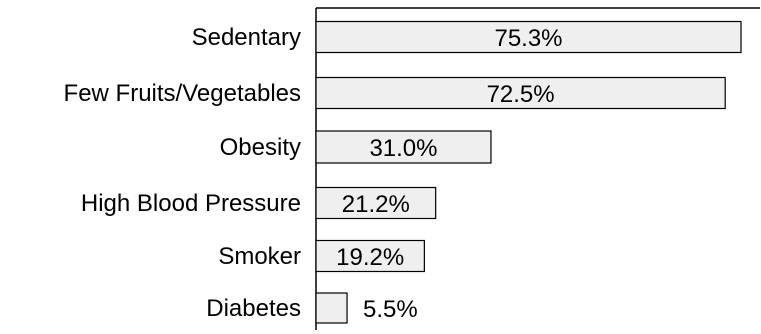 The image size is (761, 334). I want to click on category-label: High Blood Pressure, so click(191, 203).